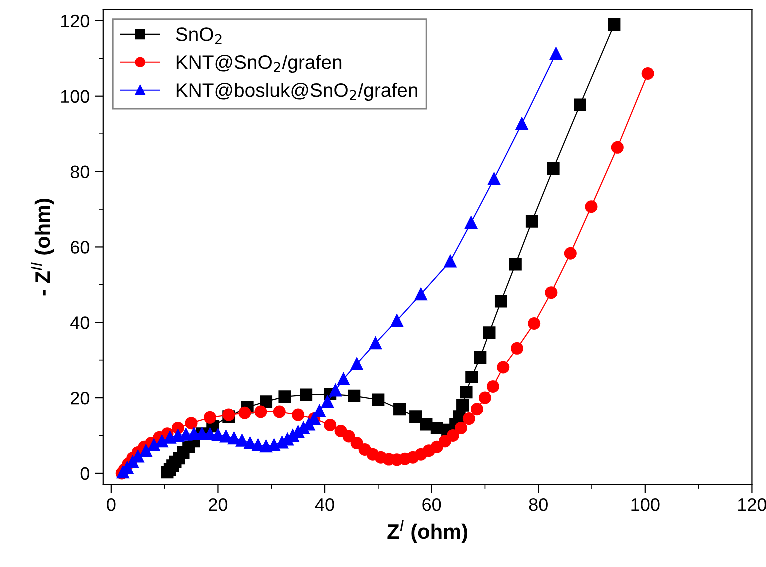 The width and height of the screenshot is (766, 567). What do you see at coordinates (297, 92) in the screenshot?
I see `legend-label: KNT@bosluk@SnO$_{2}$/grafen` at bounding box center [297, 92].